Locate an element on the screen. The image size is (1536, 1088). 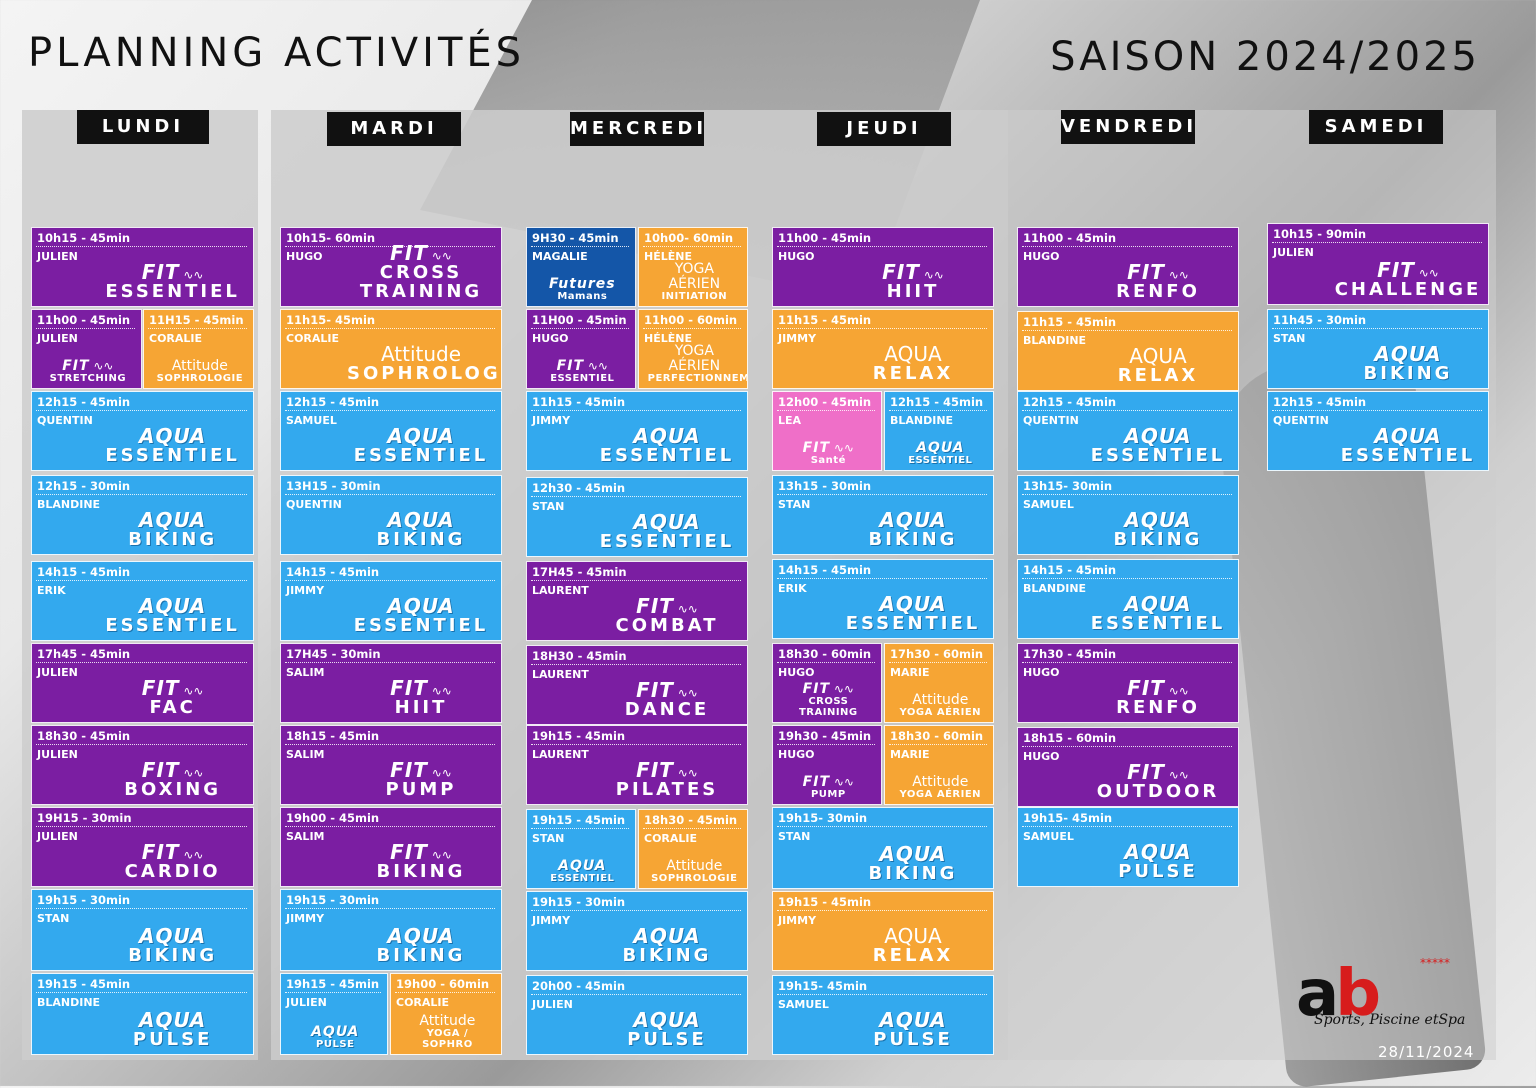
class-card: 19h15- 45min SAMUEL AQUA PULSE is located at coordinates (883, 1015).